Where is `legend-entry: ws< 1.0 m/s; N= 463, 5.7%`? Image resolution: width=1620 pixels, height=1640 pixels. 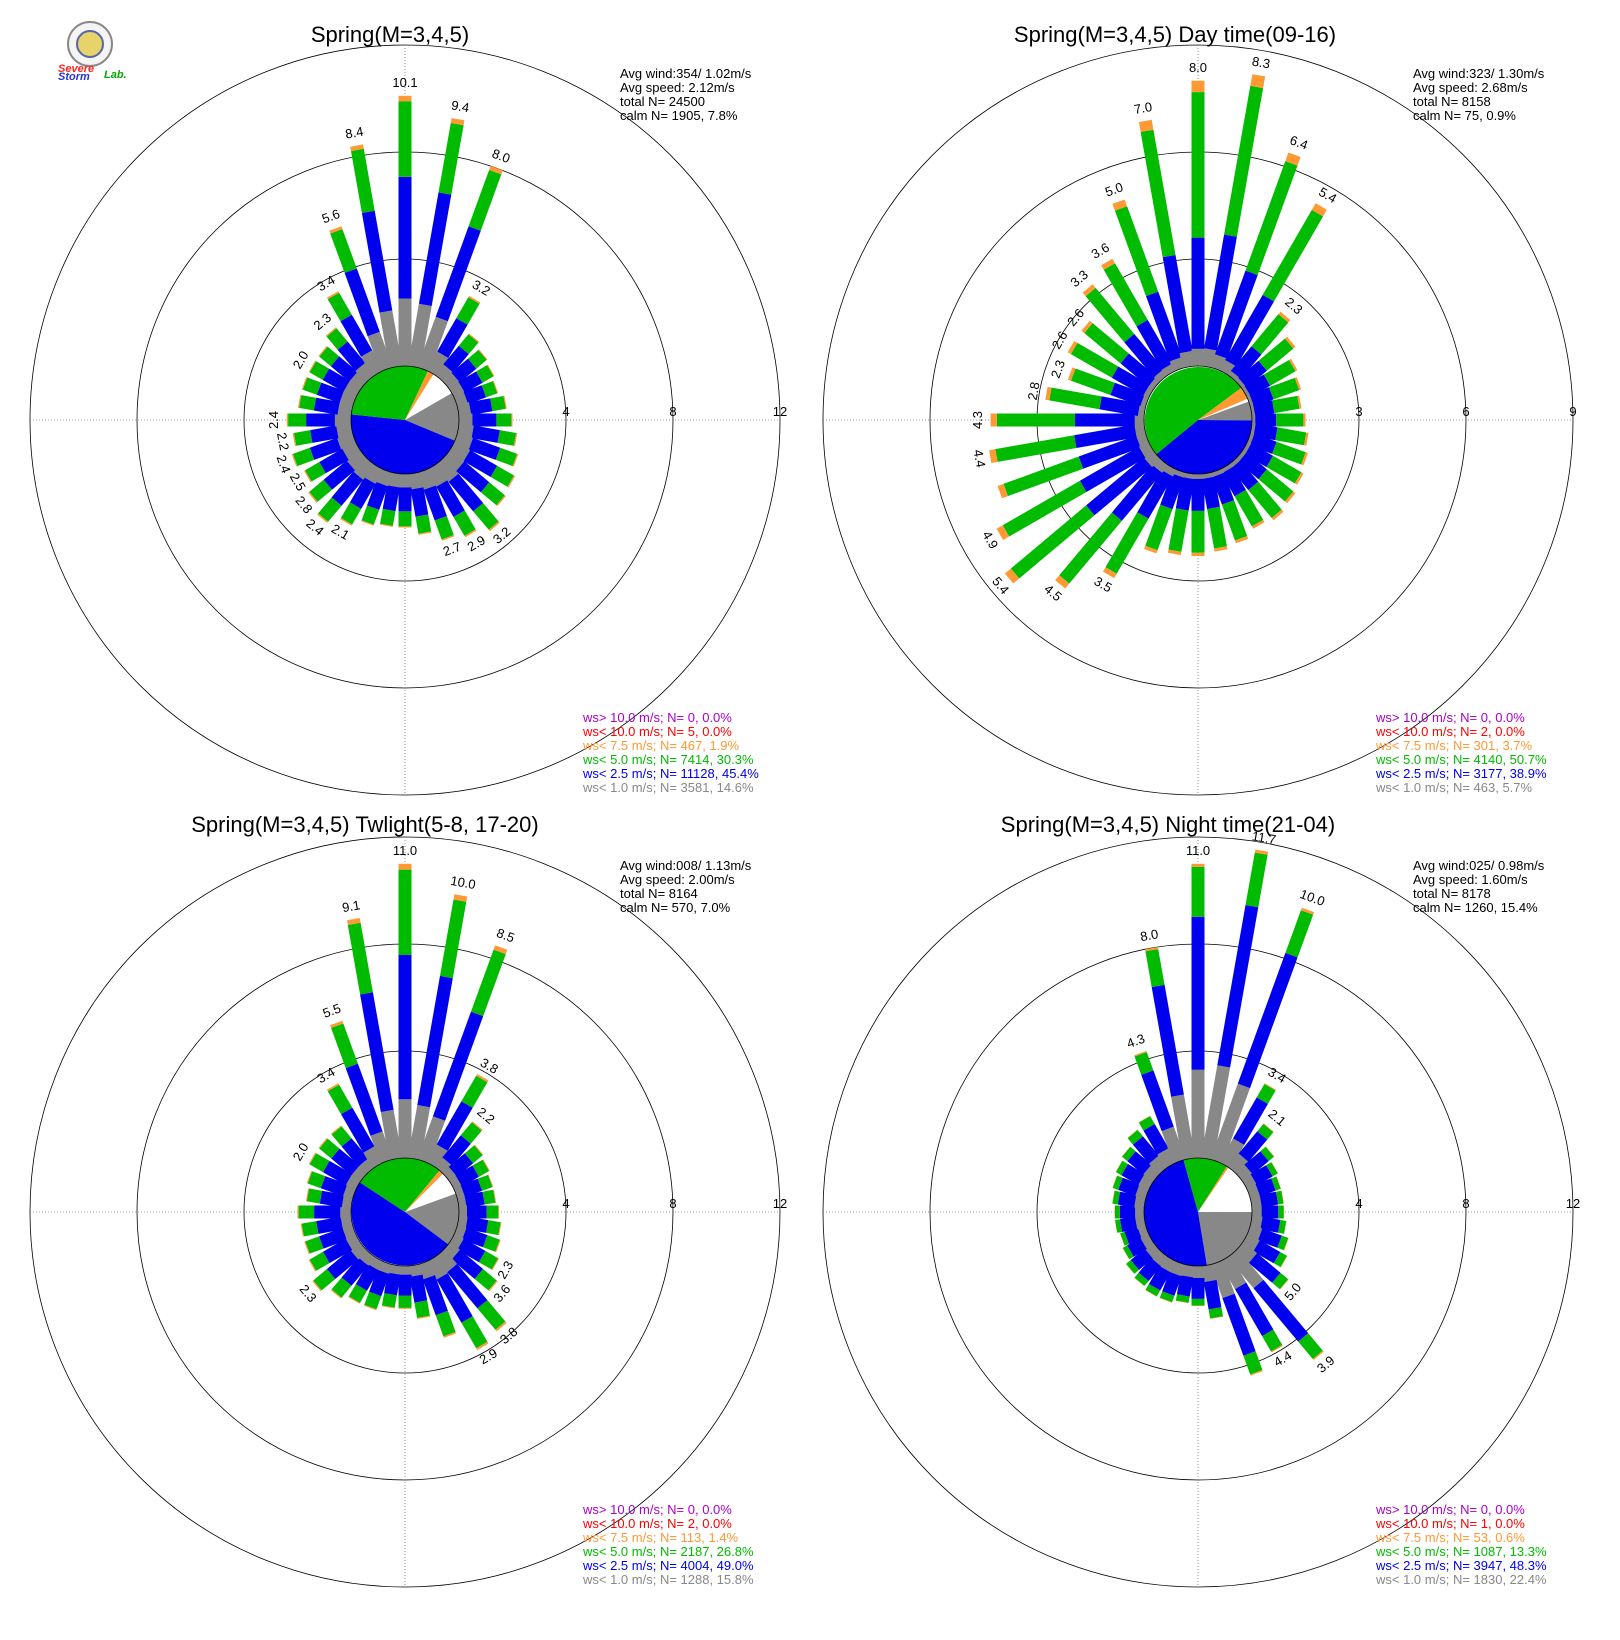 legend-entry: ws< 1.0 m/s; N= 463, 5.7% is located at coordinates (1454, 787).